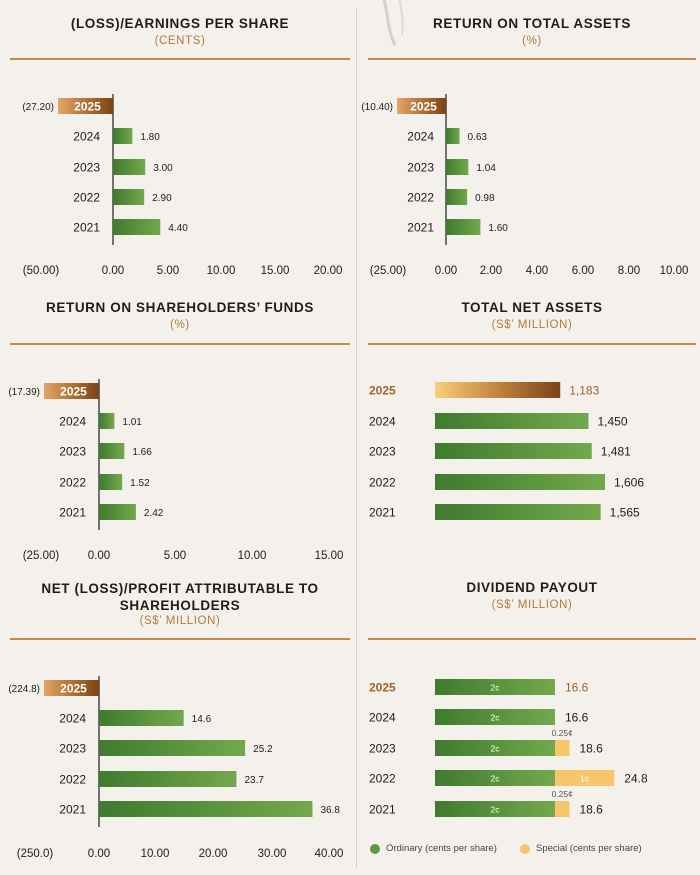  I want to click on value-label: 1.66, so click(142, 452).